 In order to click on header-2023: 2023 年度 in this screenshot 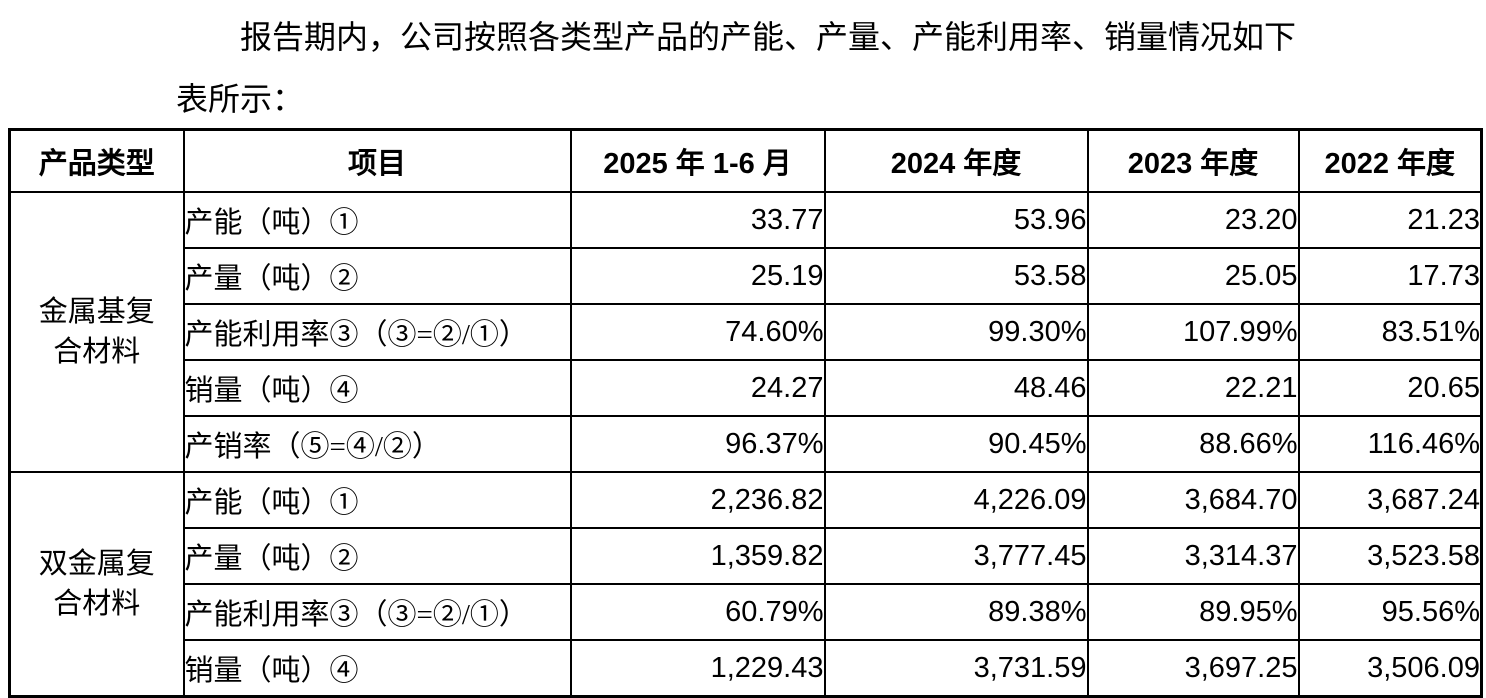, I will do `click(1193, 160)`.